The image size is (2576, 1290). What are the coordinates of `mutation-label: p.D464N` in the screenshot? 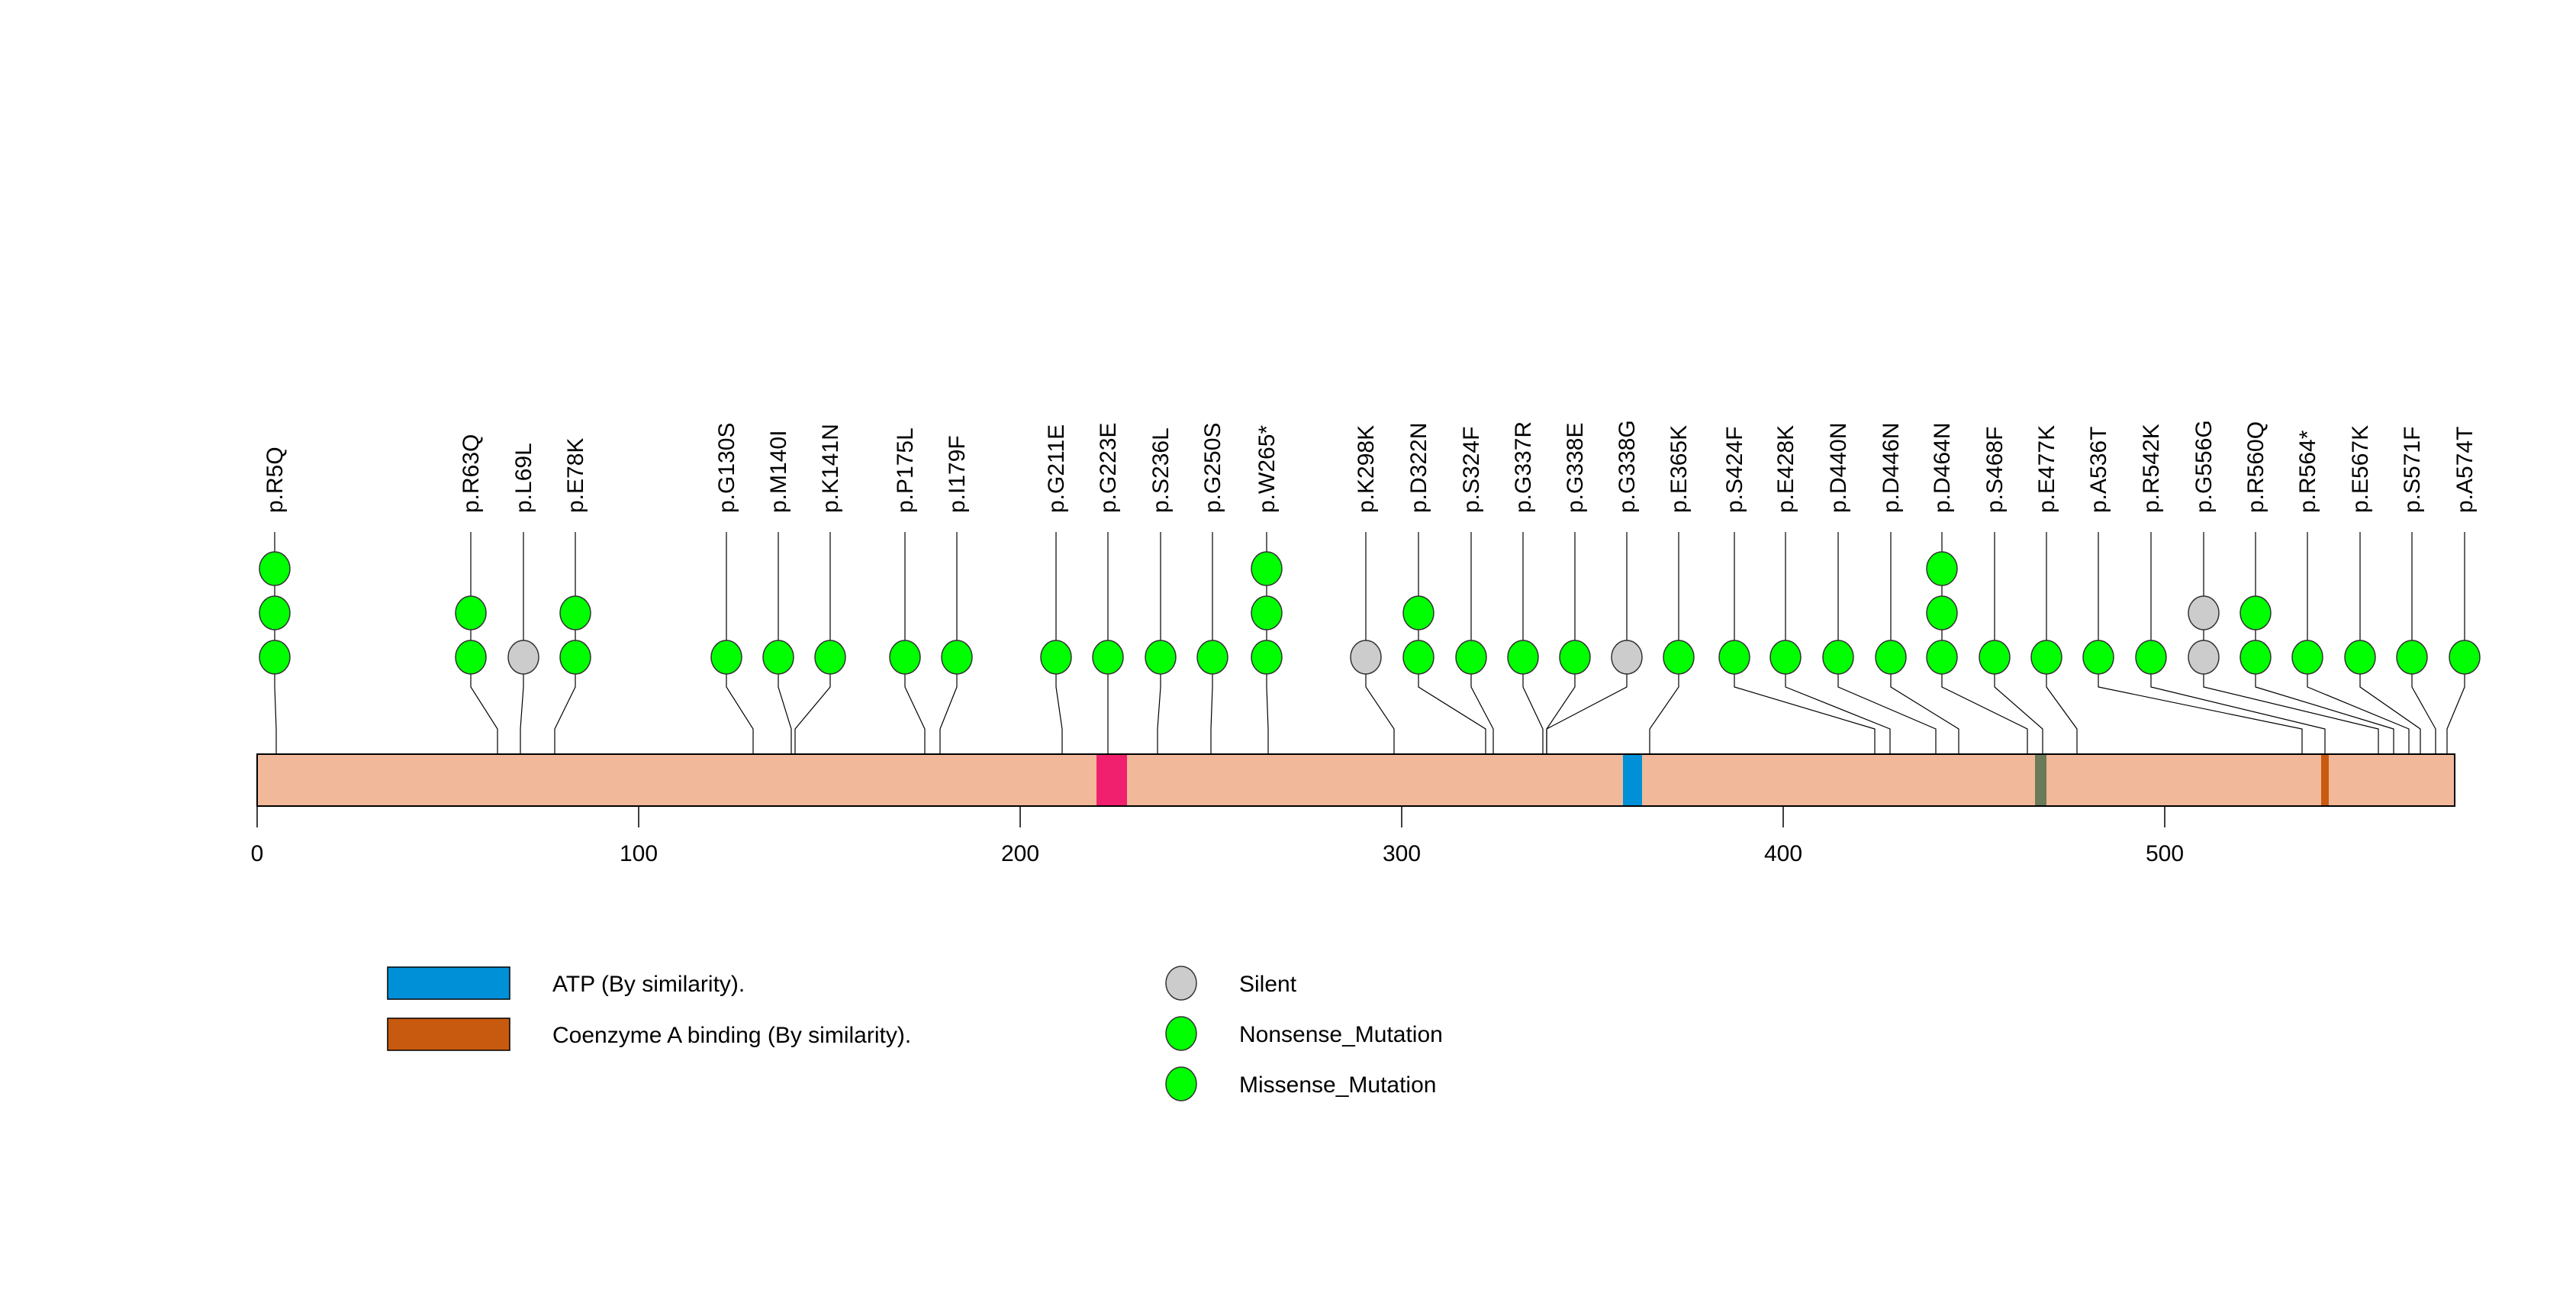 It's located at (1942, 468).